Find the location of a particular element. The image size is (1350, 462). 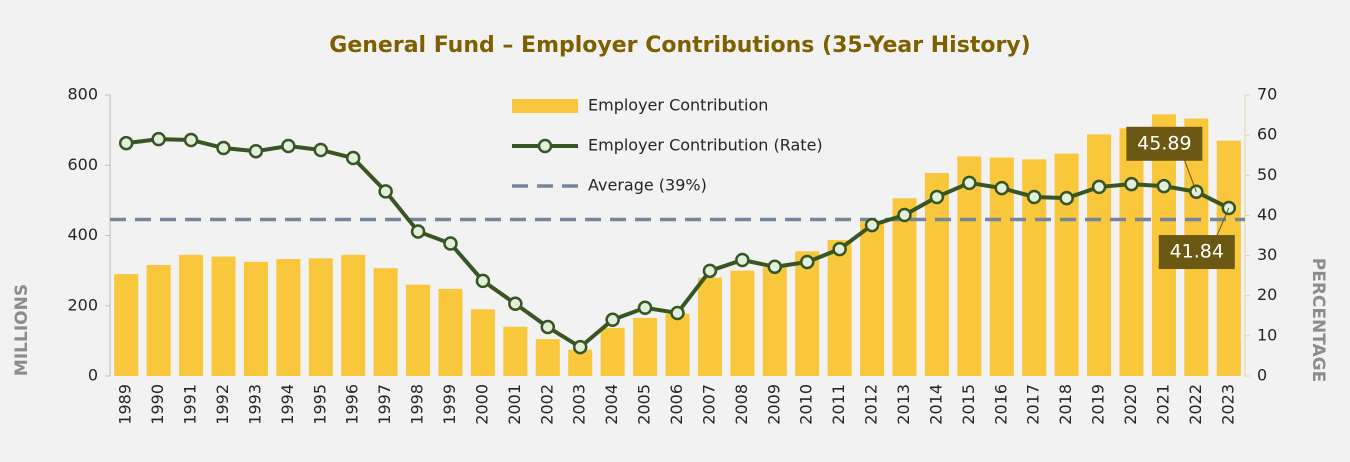

x-tick-label: 1995 is located at coordinates (319, 404).